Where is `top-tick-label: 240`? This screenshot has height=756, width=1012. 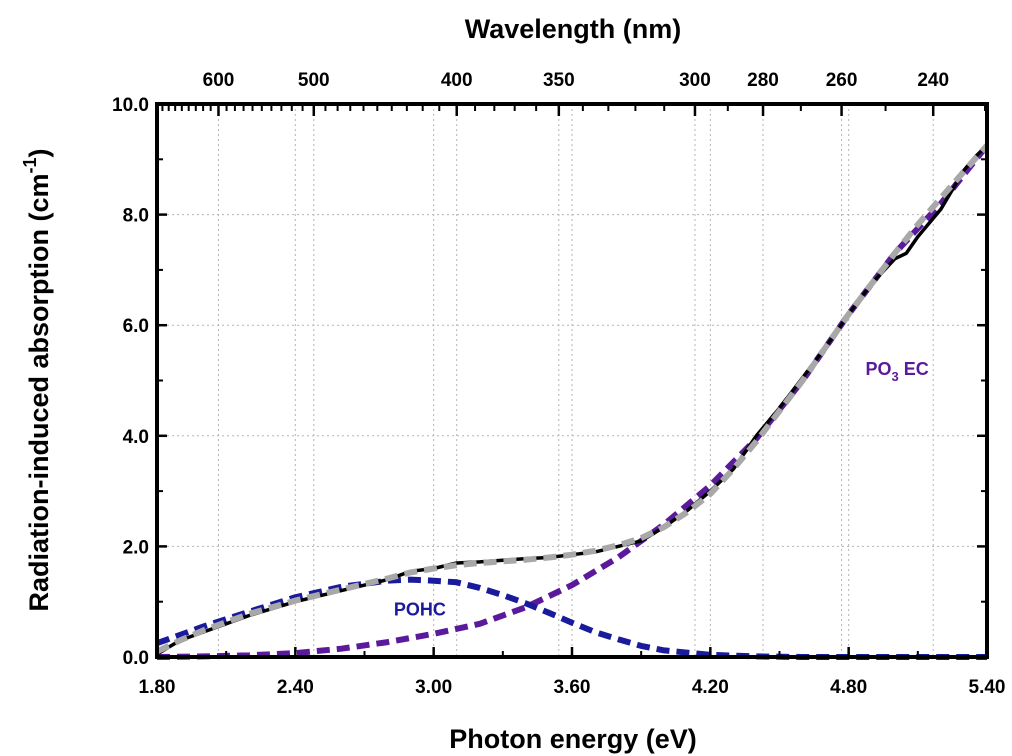
top-tick-label: 240 is located at coordinates (933, 80).